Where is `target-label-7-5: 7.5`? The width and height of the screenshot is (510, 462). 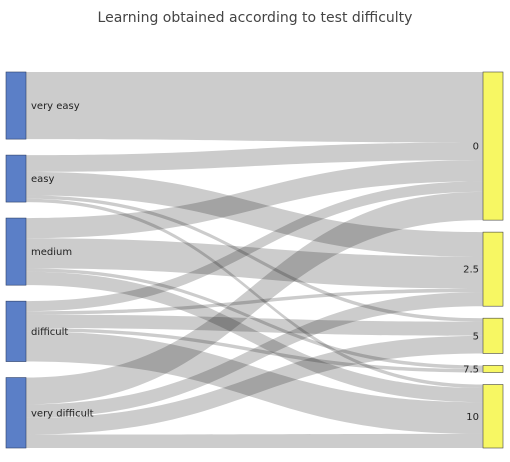
target-label-7-5: 7.5 is located at coordinates (471, 369).